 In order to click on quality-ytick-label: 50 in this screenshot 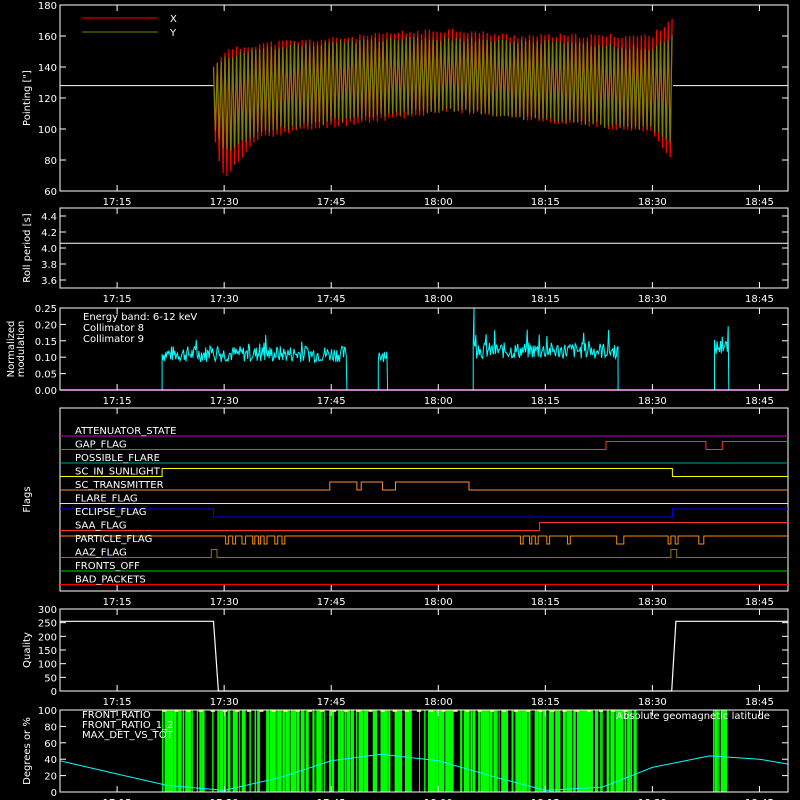, I will do `click(50, 678)`.